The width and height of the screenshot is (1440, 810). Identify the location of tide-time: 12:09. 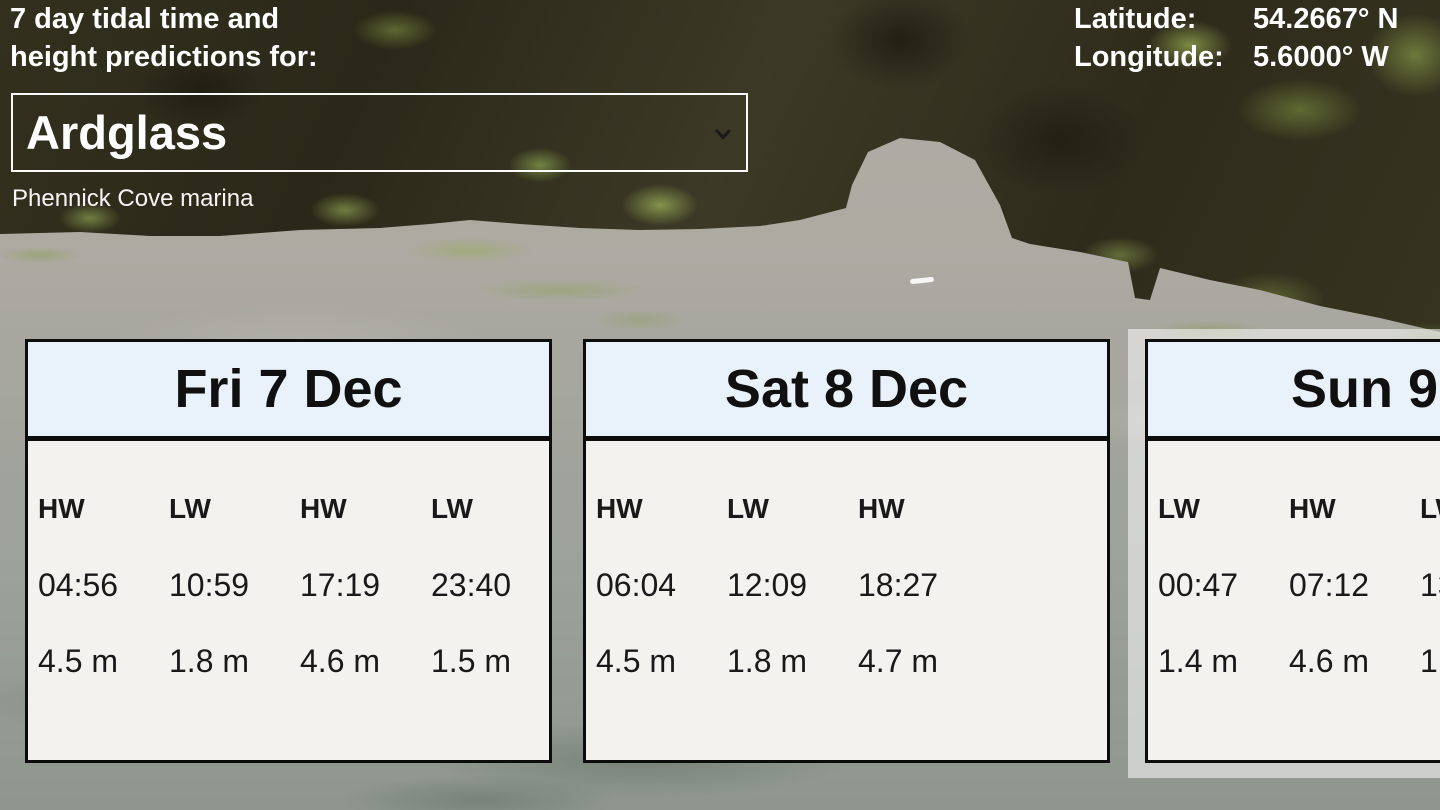
(767, 585).